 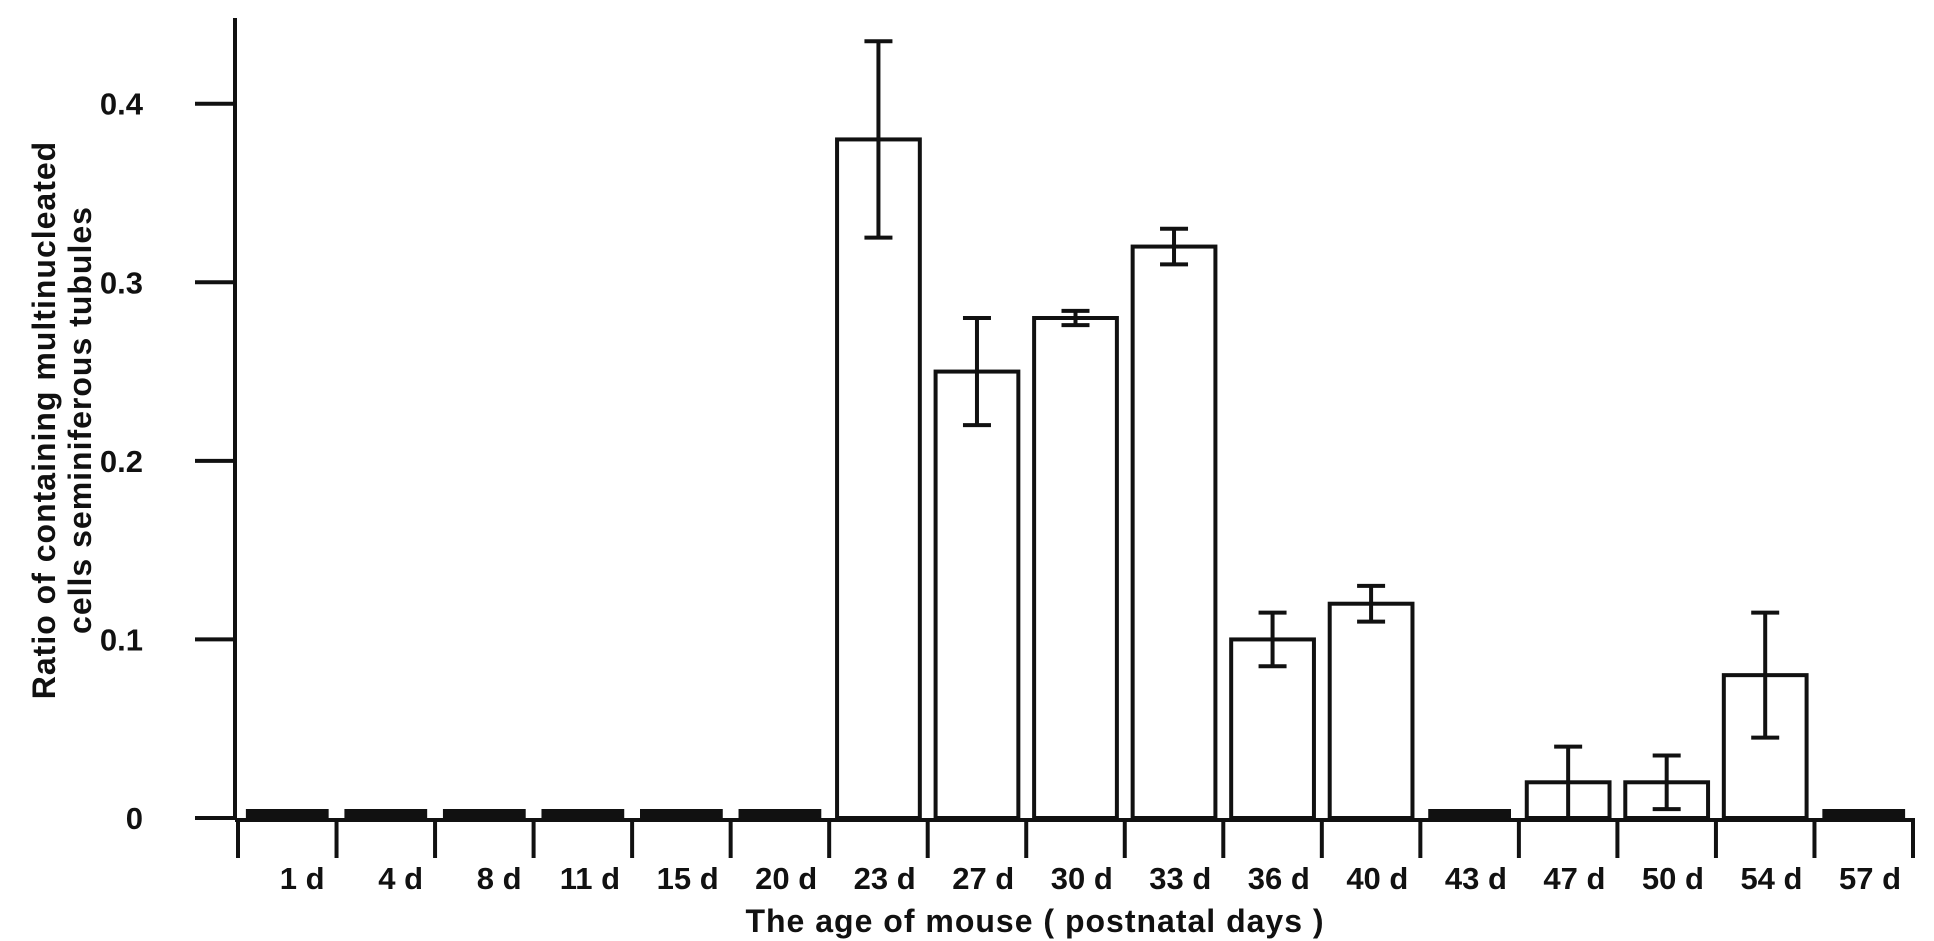 I want to click on x-tick-label-7: 27 d, so click(x=983, y=878).